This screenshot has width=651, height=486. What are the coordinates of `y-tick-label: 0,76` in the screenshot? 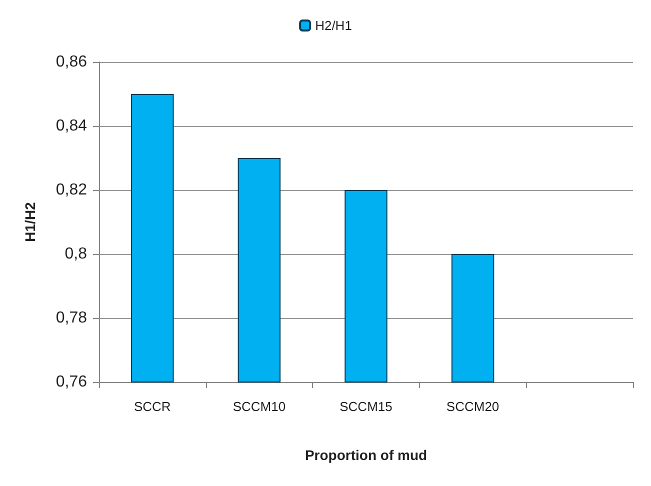 It's located at (72, 382).